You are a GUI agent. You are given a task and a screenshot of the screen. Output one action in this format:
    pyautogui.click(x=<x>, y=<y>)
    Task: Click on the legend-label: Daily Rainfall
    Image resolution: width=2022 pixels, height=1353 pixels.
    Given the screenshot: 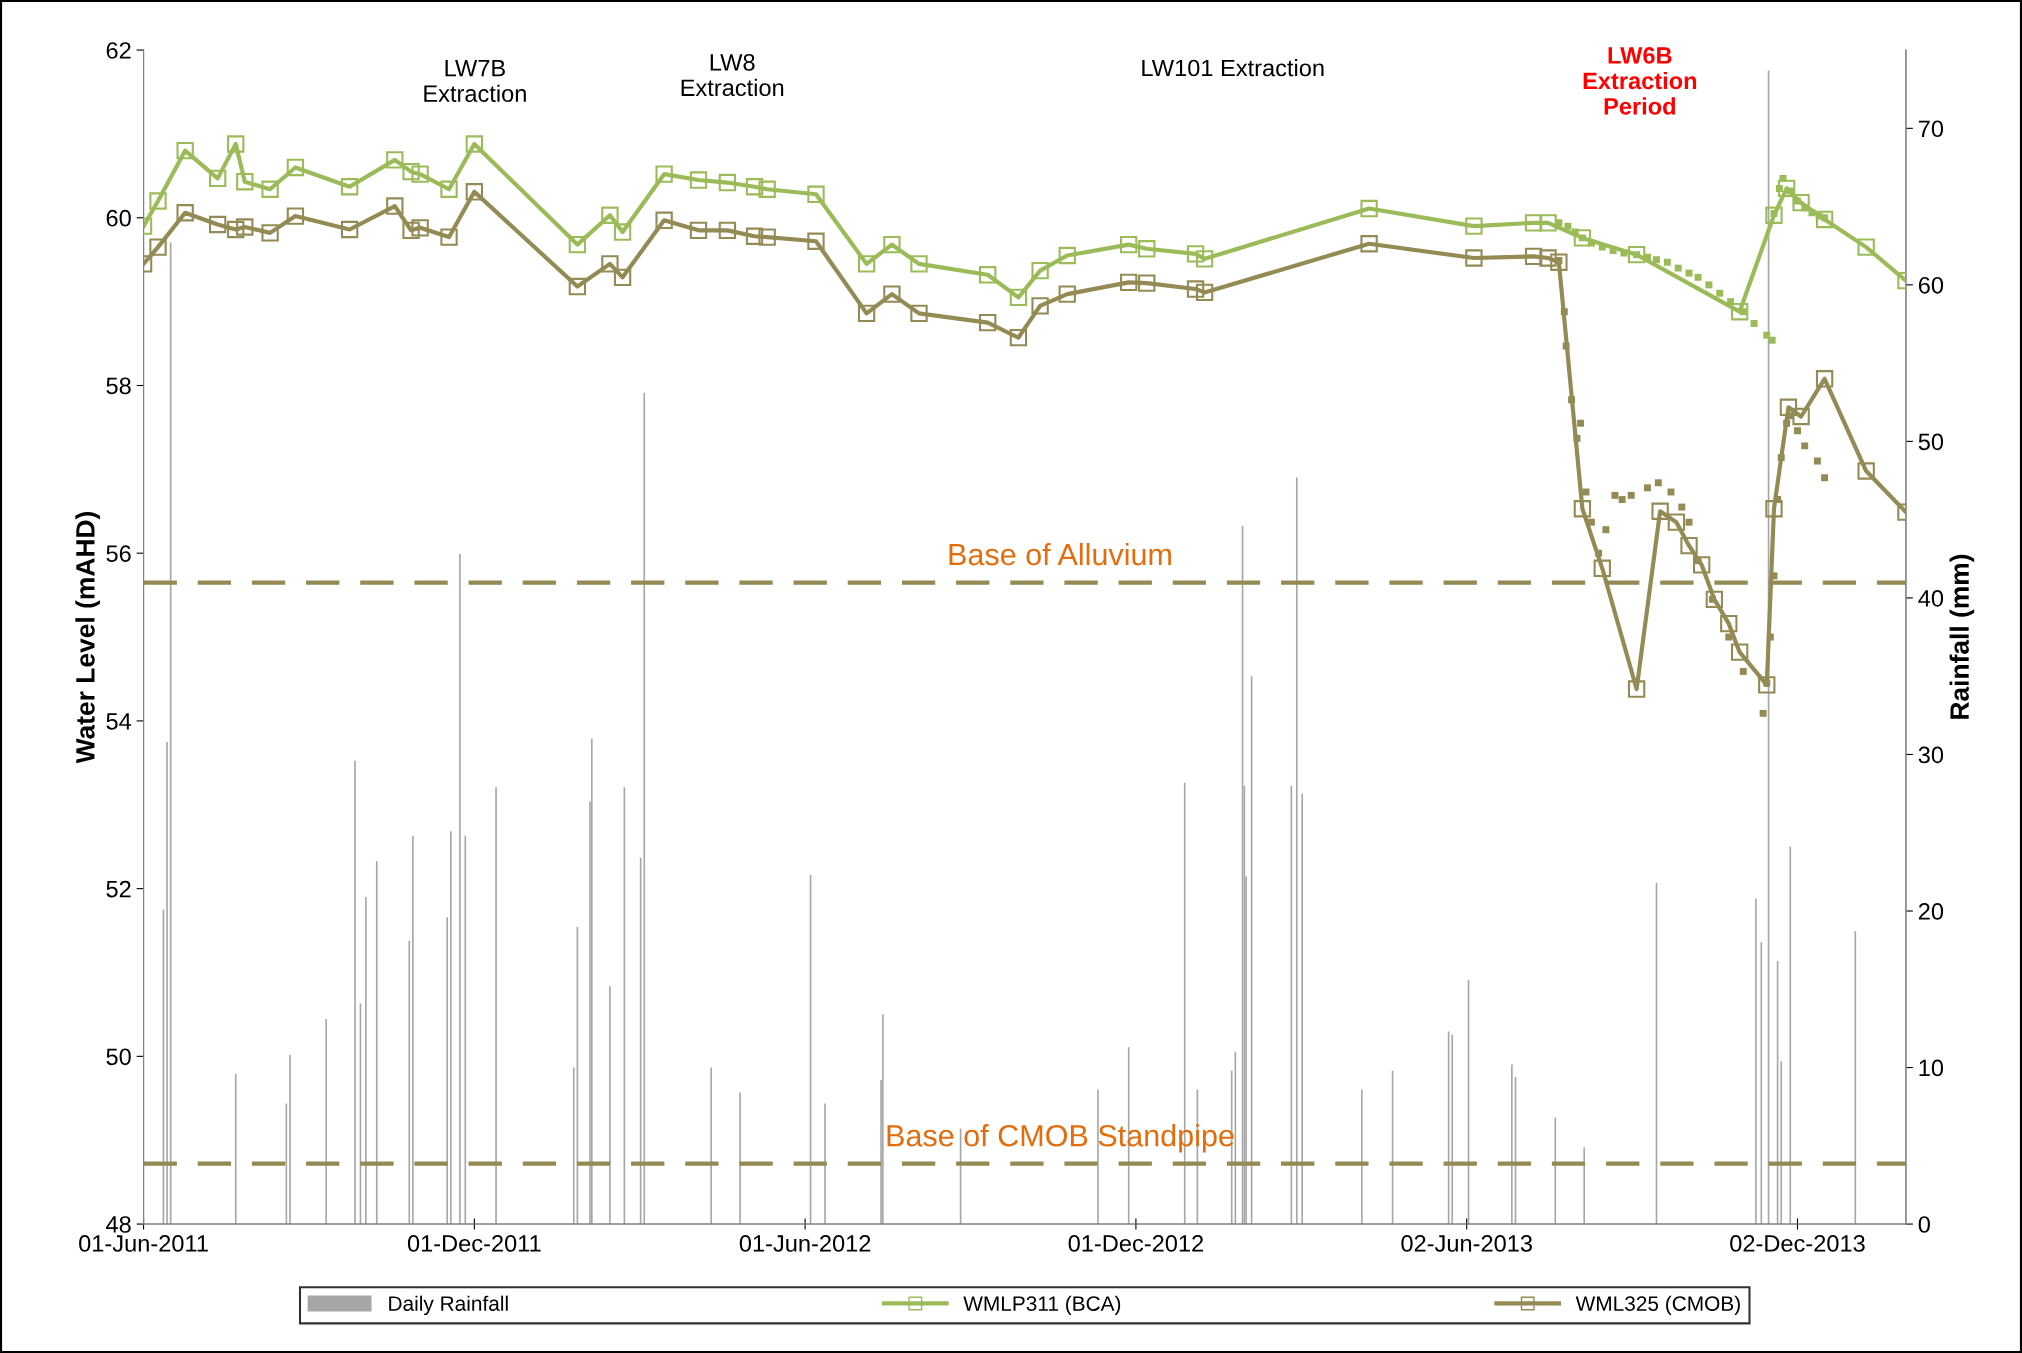 What is the action you would take?
    pyautogui.click(x=448, y=1305)
    